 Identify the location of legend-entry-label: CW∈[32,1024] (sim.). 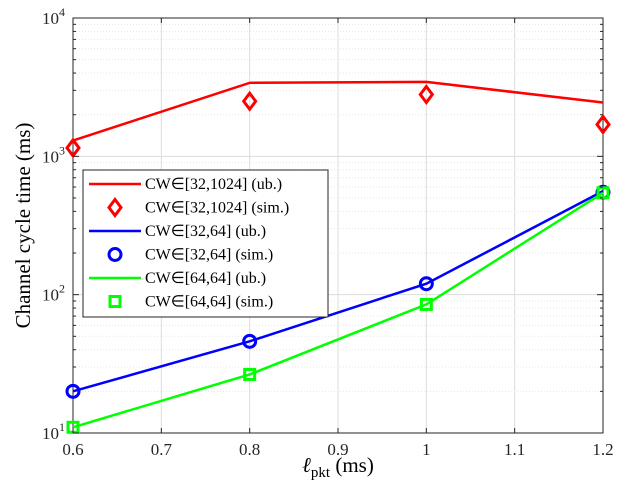
(217, 208).